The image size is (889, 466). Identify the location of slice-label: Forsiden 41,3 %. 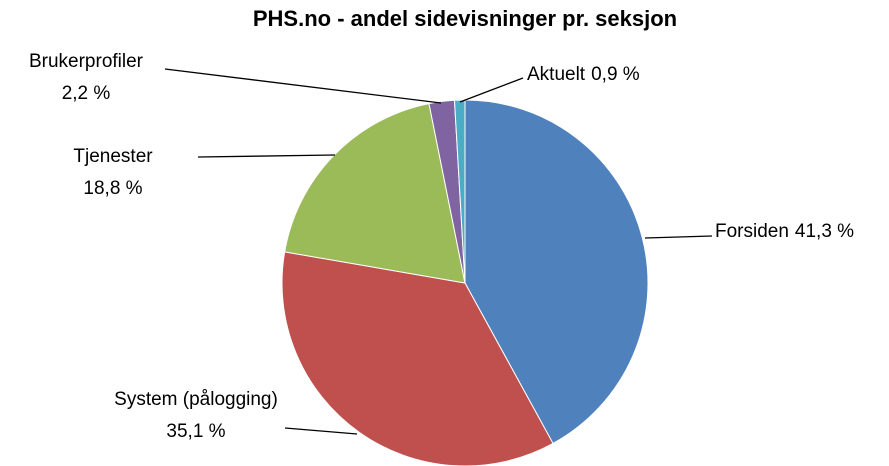
(784, 231).